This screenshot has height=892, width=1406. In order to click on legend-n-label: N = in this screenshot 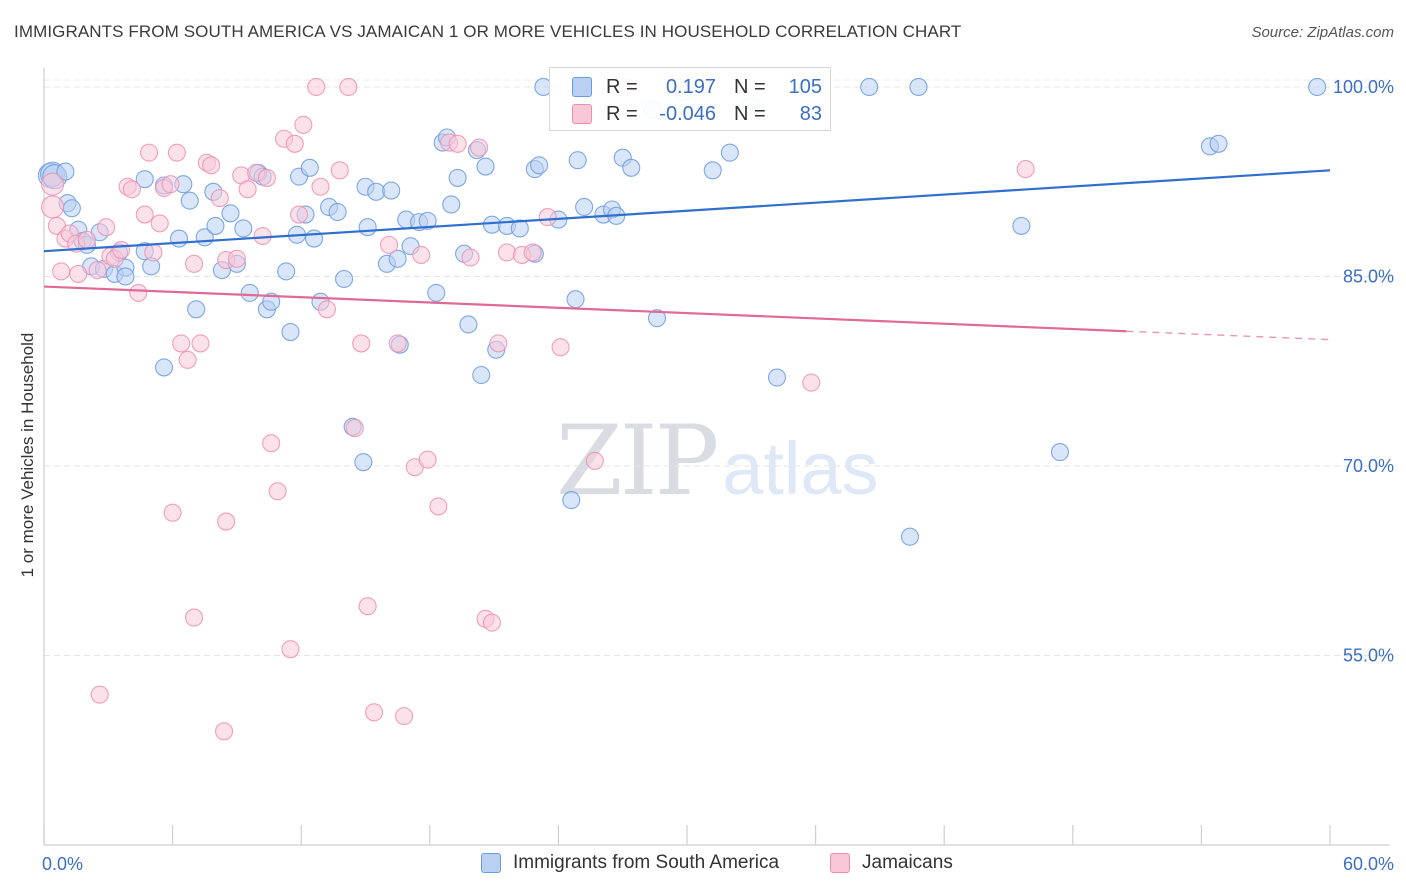, I will do `click(750, 113)`.